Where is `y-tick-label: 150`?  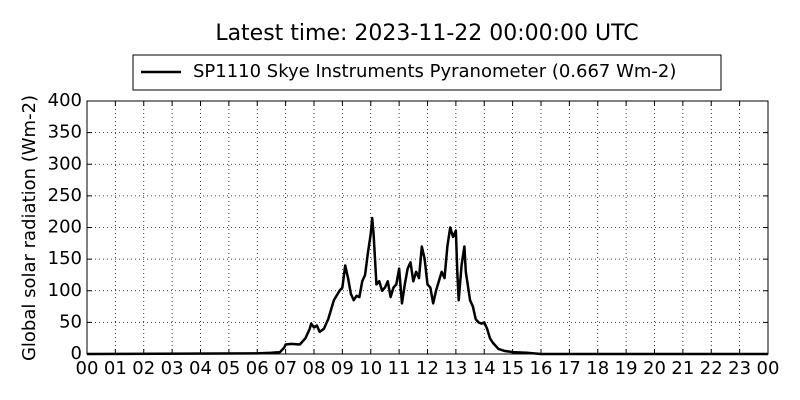 y-tick-label: 150 is located at coordinates (65, 258).